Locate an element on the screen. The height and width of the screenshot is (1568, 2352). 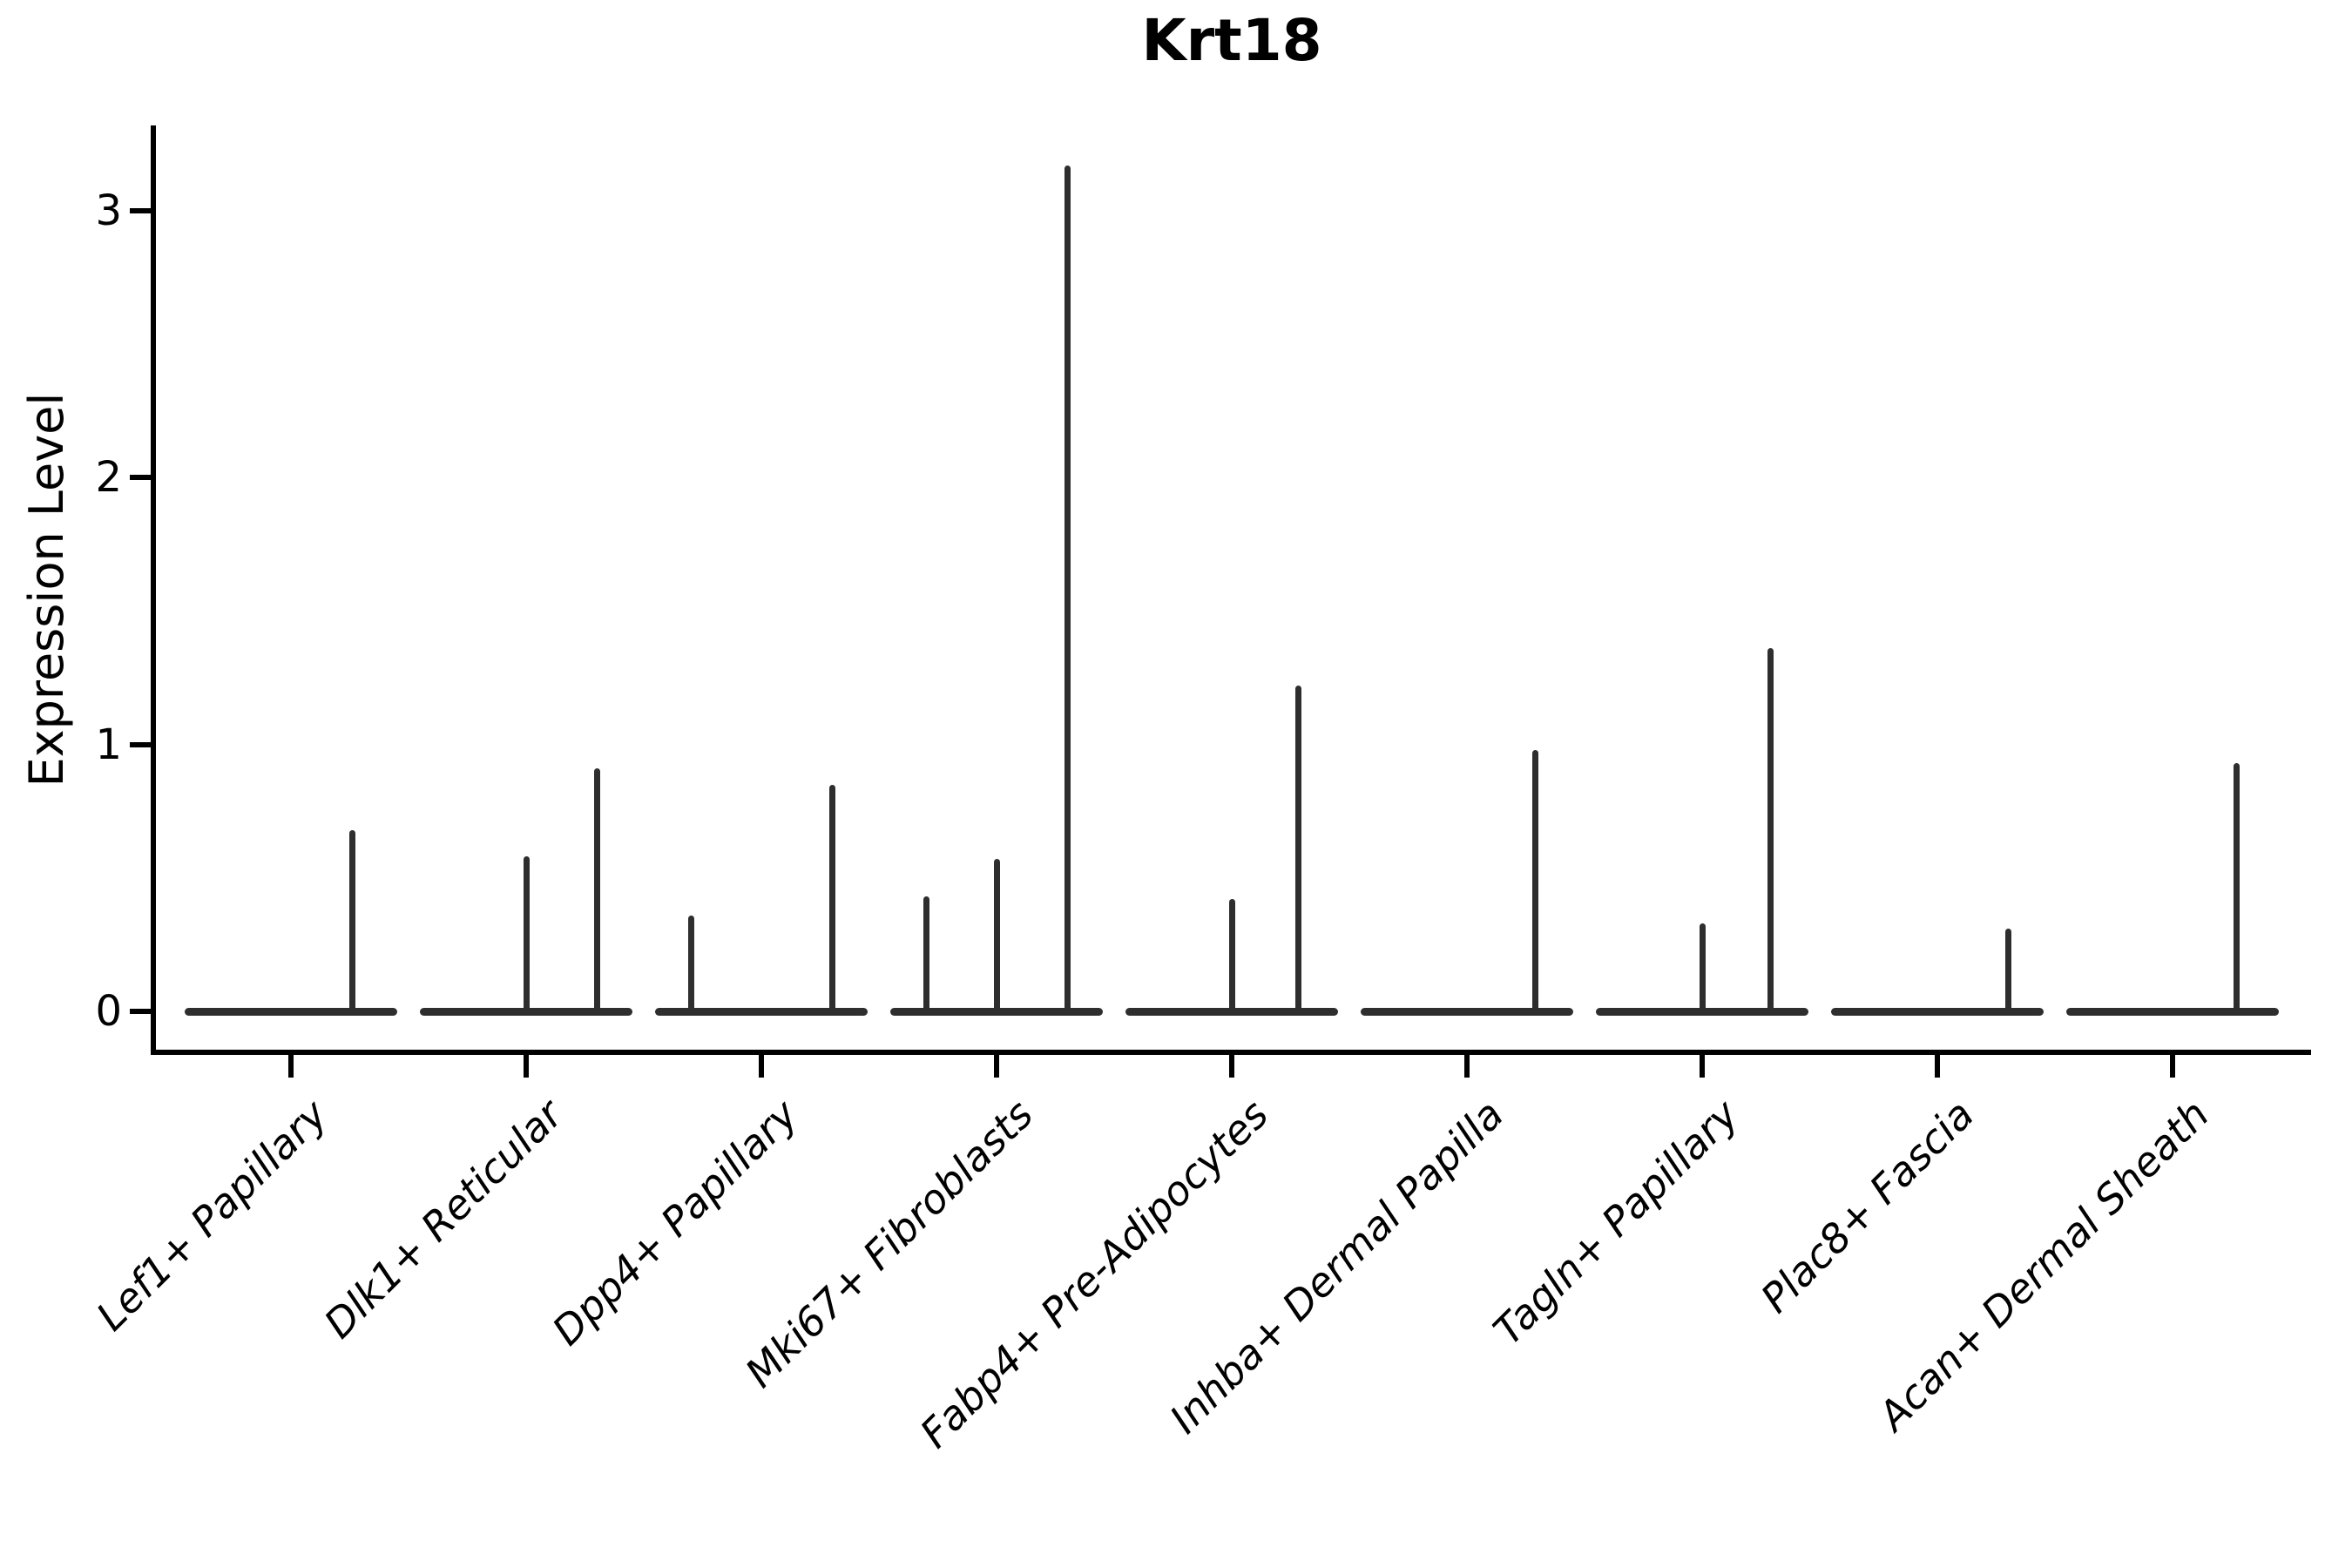
x-tick-label: Dlk1+ Reticular is located at coordinates (443, 1219).